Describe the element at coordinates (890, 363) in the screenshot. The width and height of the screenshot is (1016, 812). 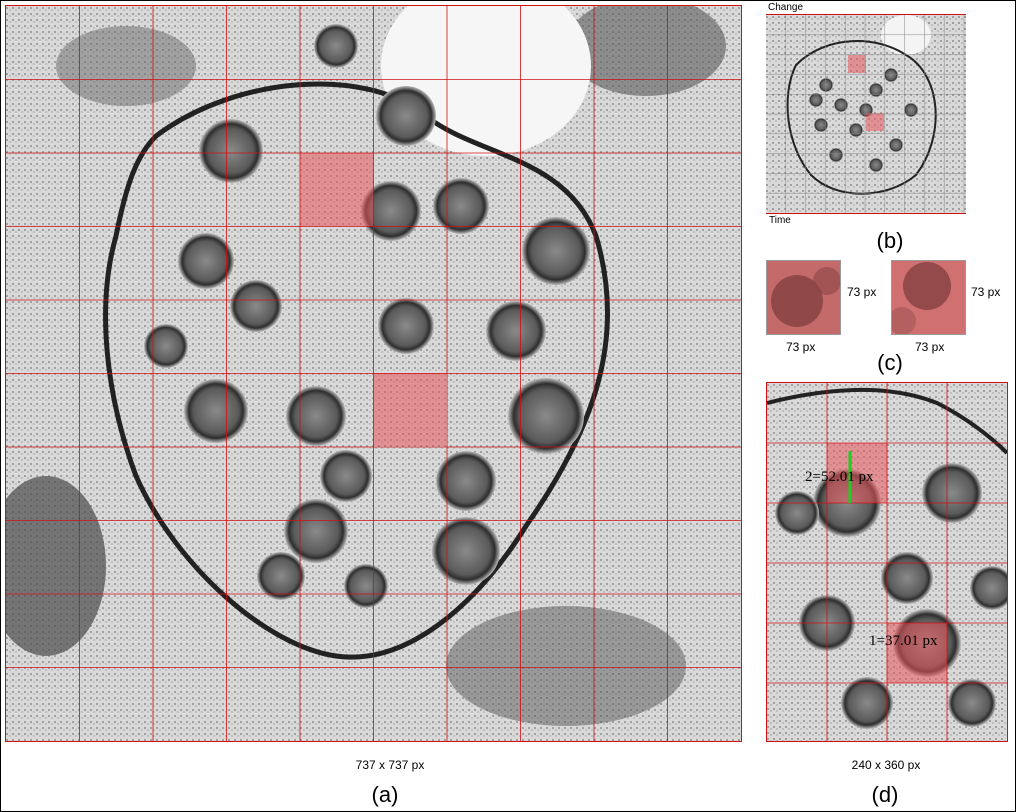
I see `panel-c-caption: (c)` at that location.